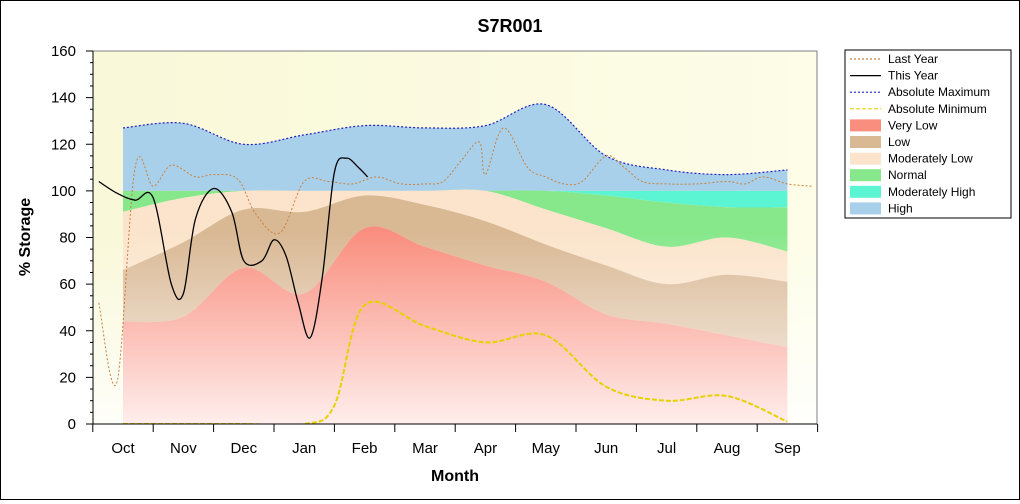 The width and height of the screenshot is (1020, 504). What do you see at coordinates (899, 142) in the screenshot?
I see `legend-label-low: Low` at bounding box center [899, 142].